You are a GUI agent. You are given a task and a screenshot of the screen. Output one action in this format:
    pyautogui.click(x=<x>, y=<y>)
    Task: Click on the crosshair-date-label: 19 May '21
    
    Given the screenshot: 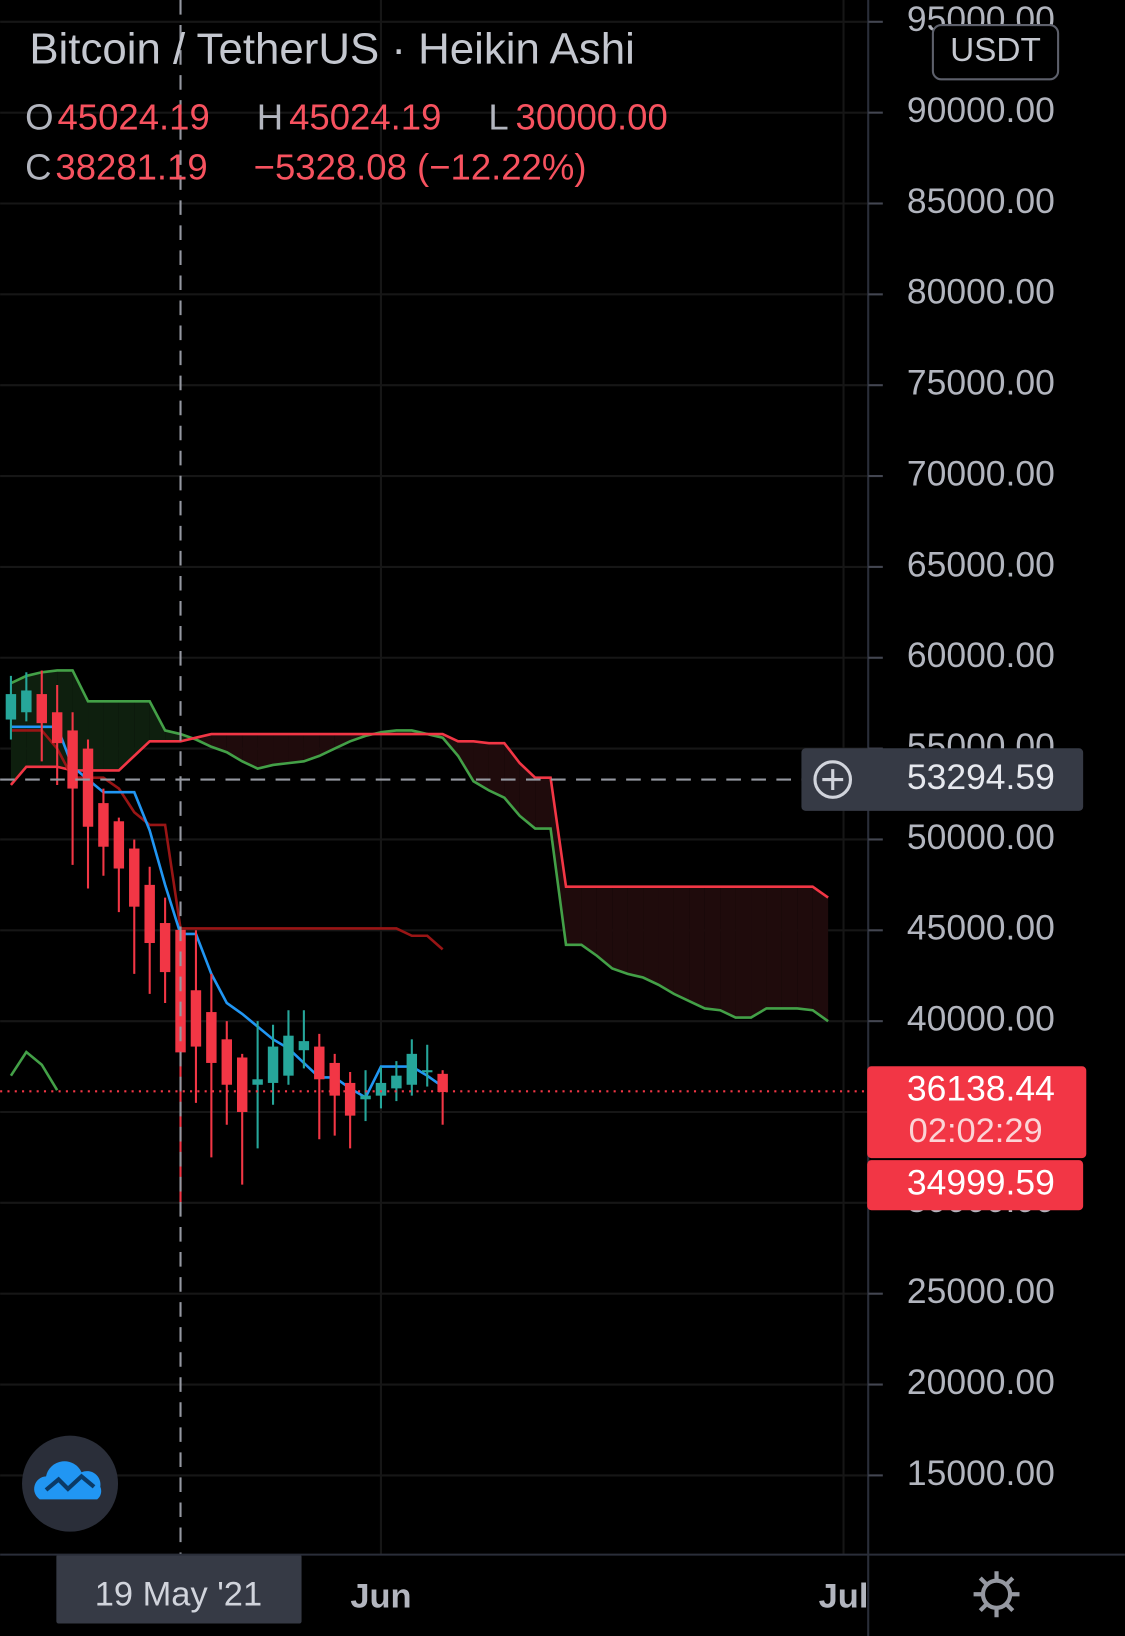 What is the action you would take?
    pyautogui.click(x=178, y=1594)
    